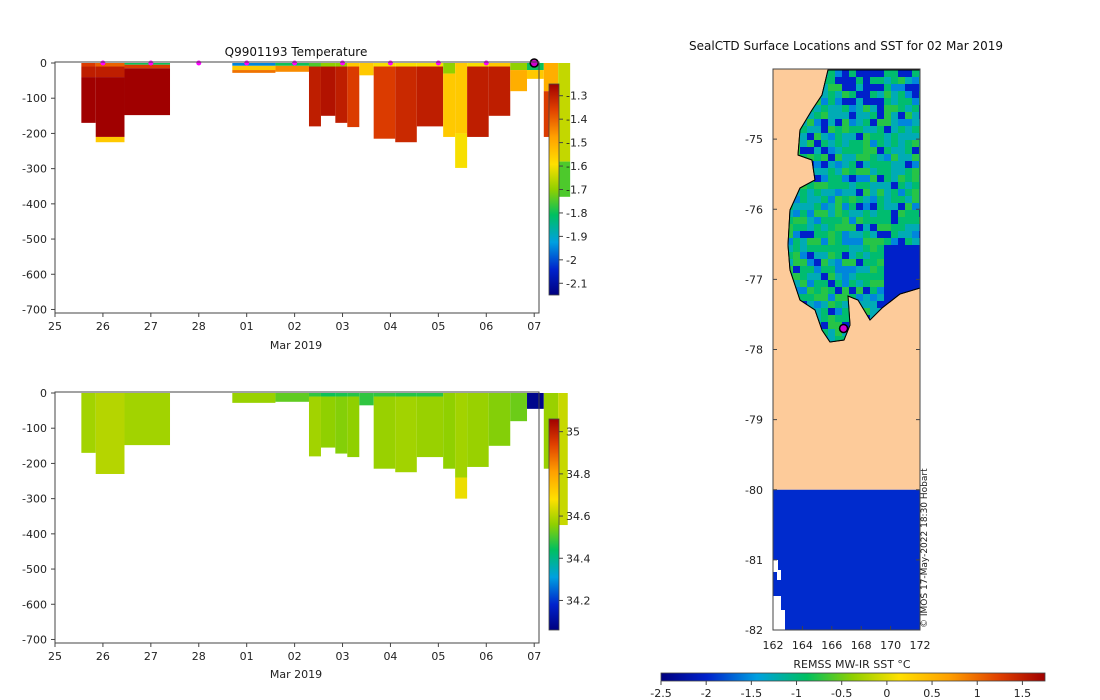  What do you see at coordinates (554, 524) in the screenshot?
I see `salinity-colorbar` at bounding box center [554, 524].